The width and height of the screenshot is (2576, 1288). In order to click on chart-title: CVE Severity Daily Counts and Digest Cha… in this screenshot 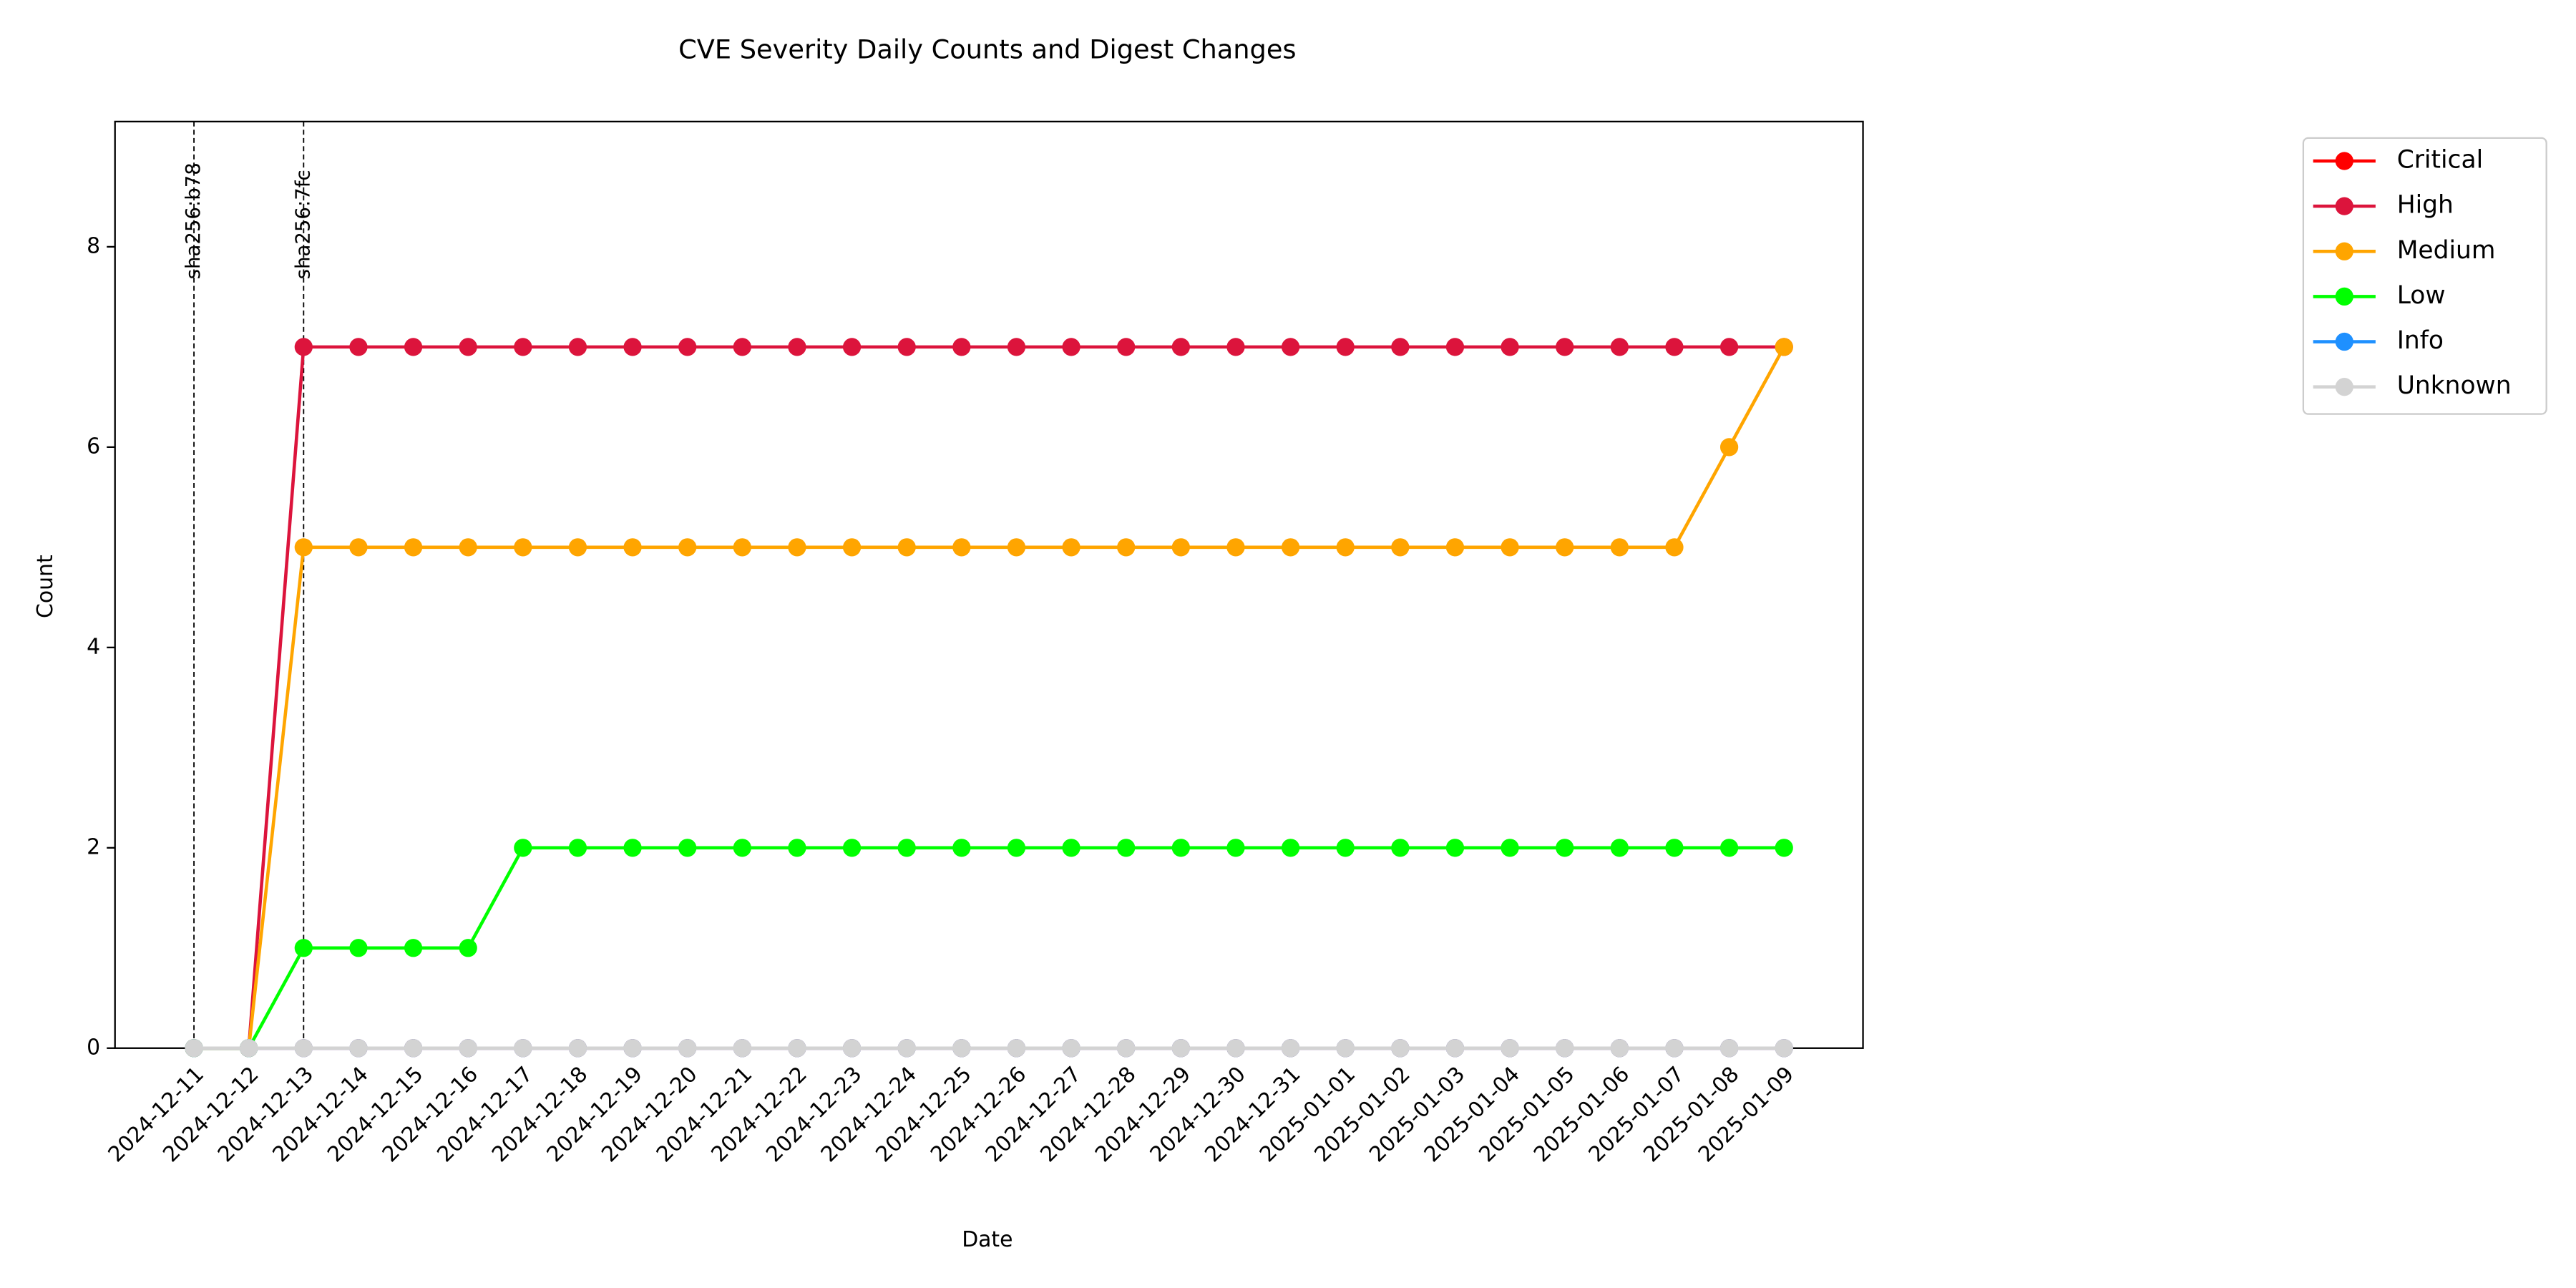, I will do `click(987, 49)`.